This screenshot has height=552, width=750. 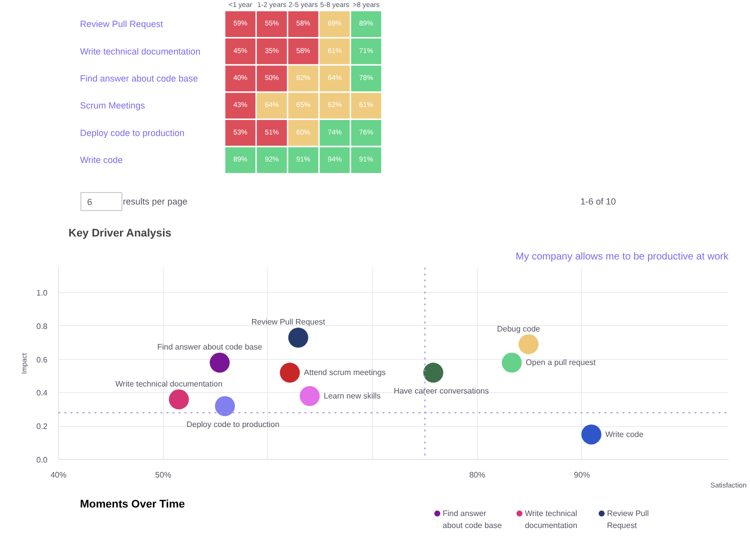 What do you see at coordinates (42, 293) in the screenshot?
I see `y-tick-label: 1.0` at bounding box center [42, 293].